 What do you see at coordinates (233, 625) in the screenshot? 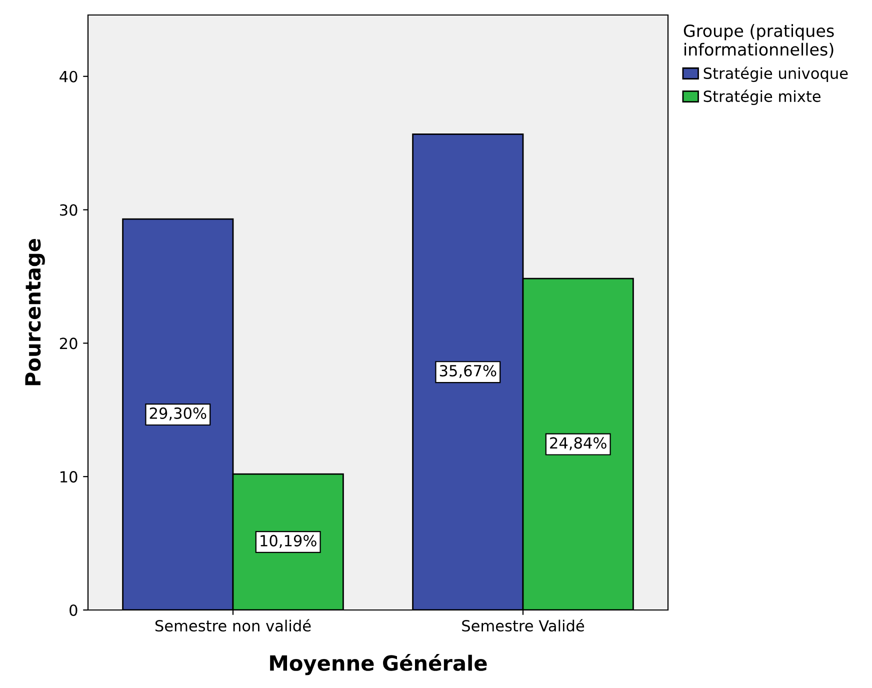
I see `x-tick-label: Semestre non validé` at bounding box center [233, 625].